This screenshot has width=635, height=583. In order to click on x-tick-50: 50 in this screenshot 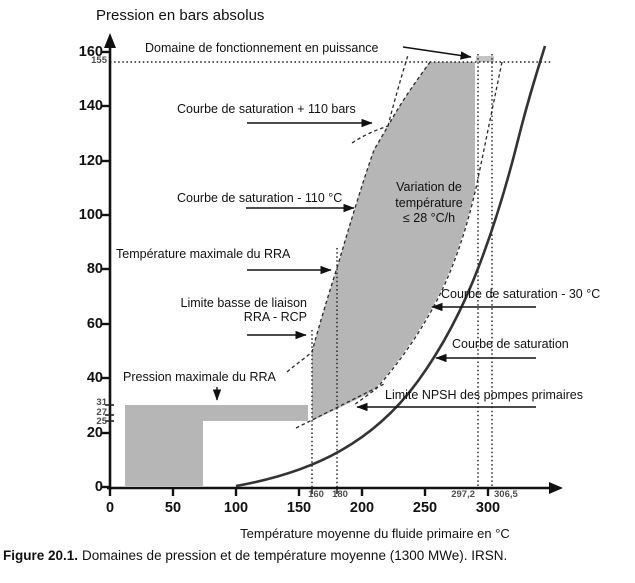, I will do `click(173, 508)`.